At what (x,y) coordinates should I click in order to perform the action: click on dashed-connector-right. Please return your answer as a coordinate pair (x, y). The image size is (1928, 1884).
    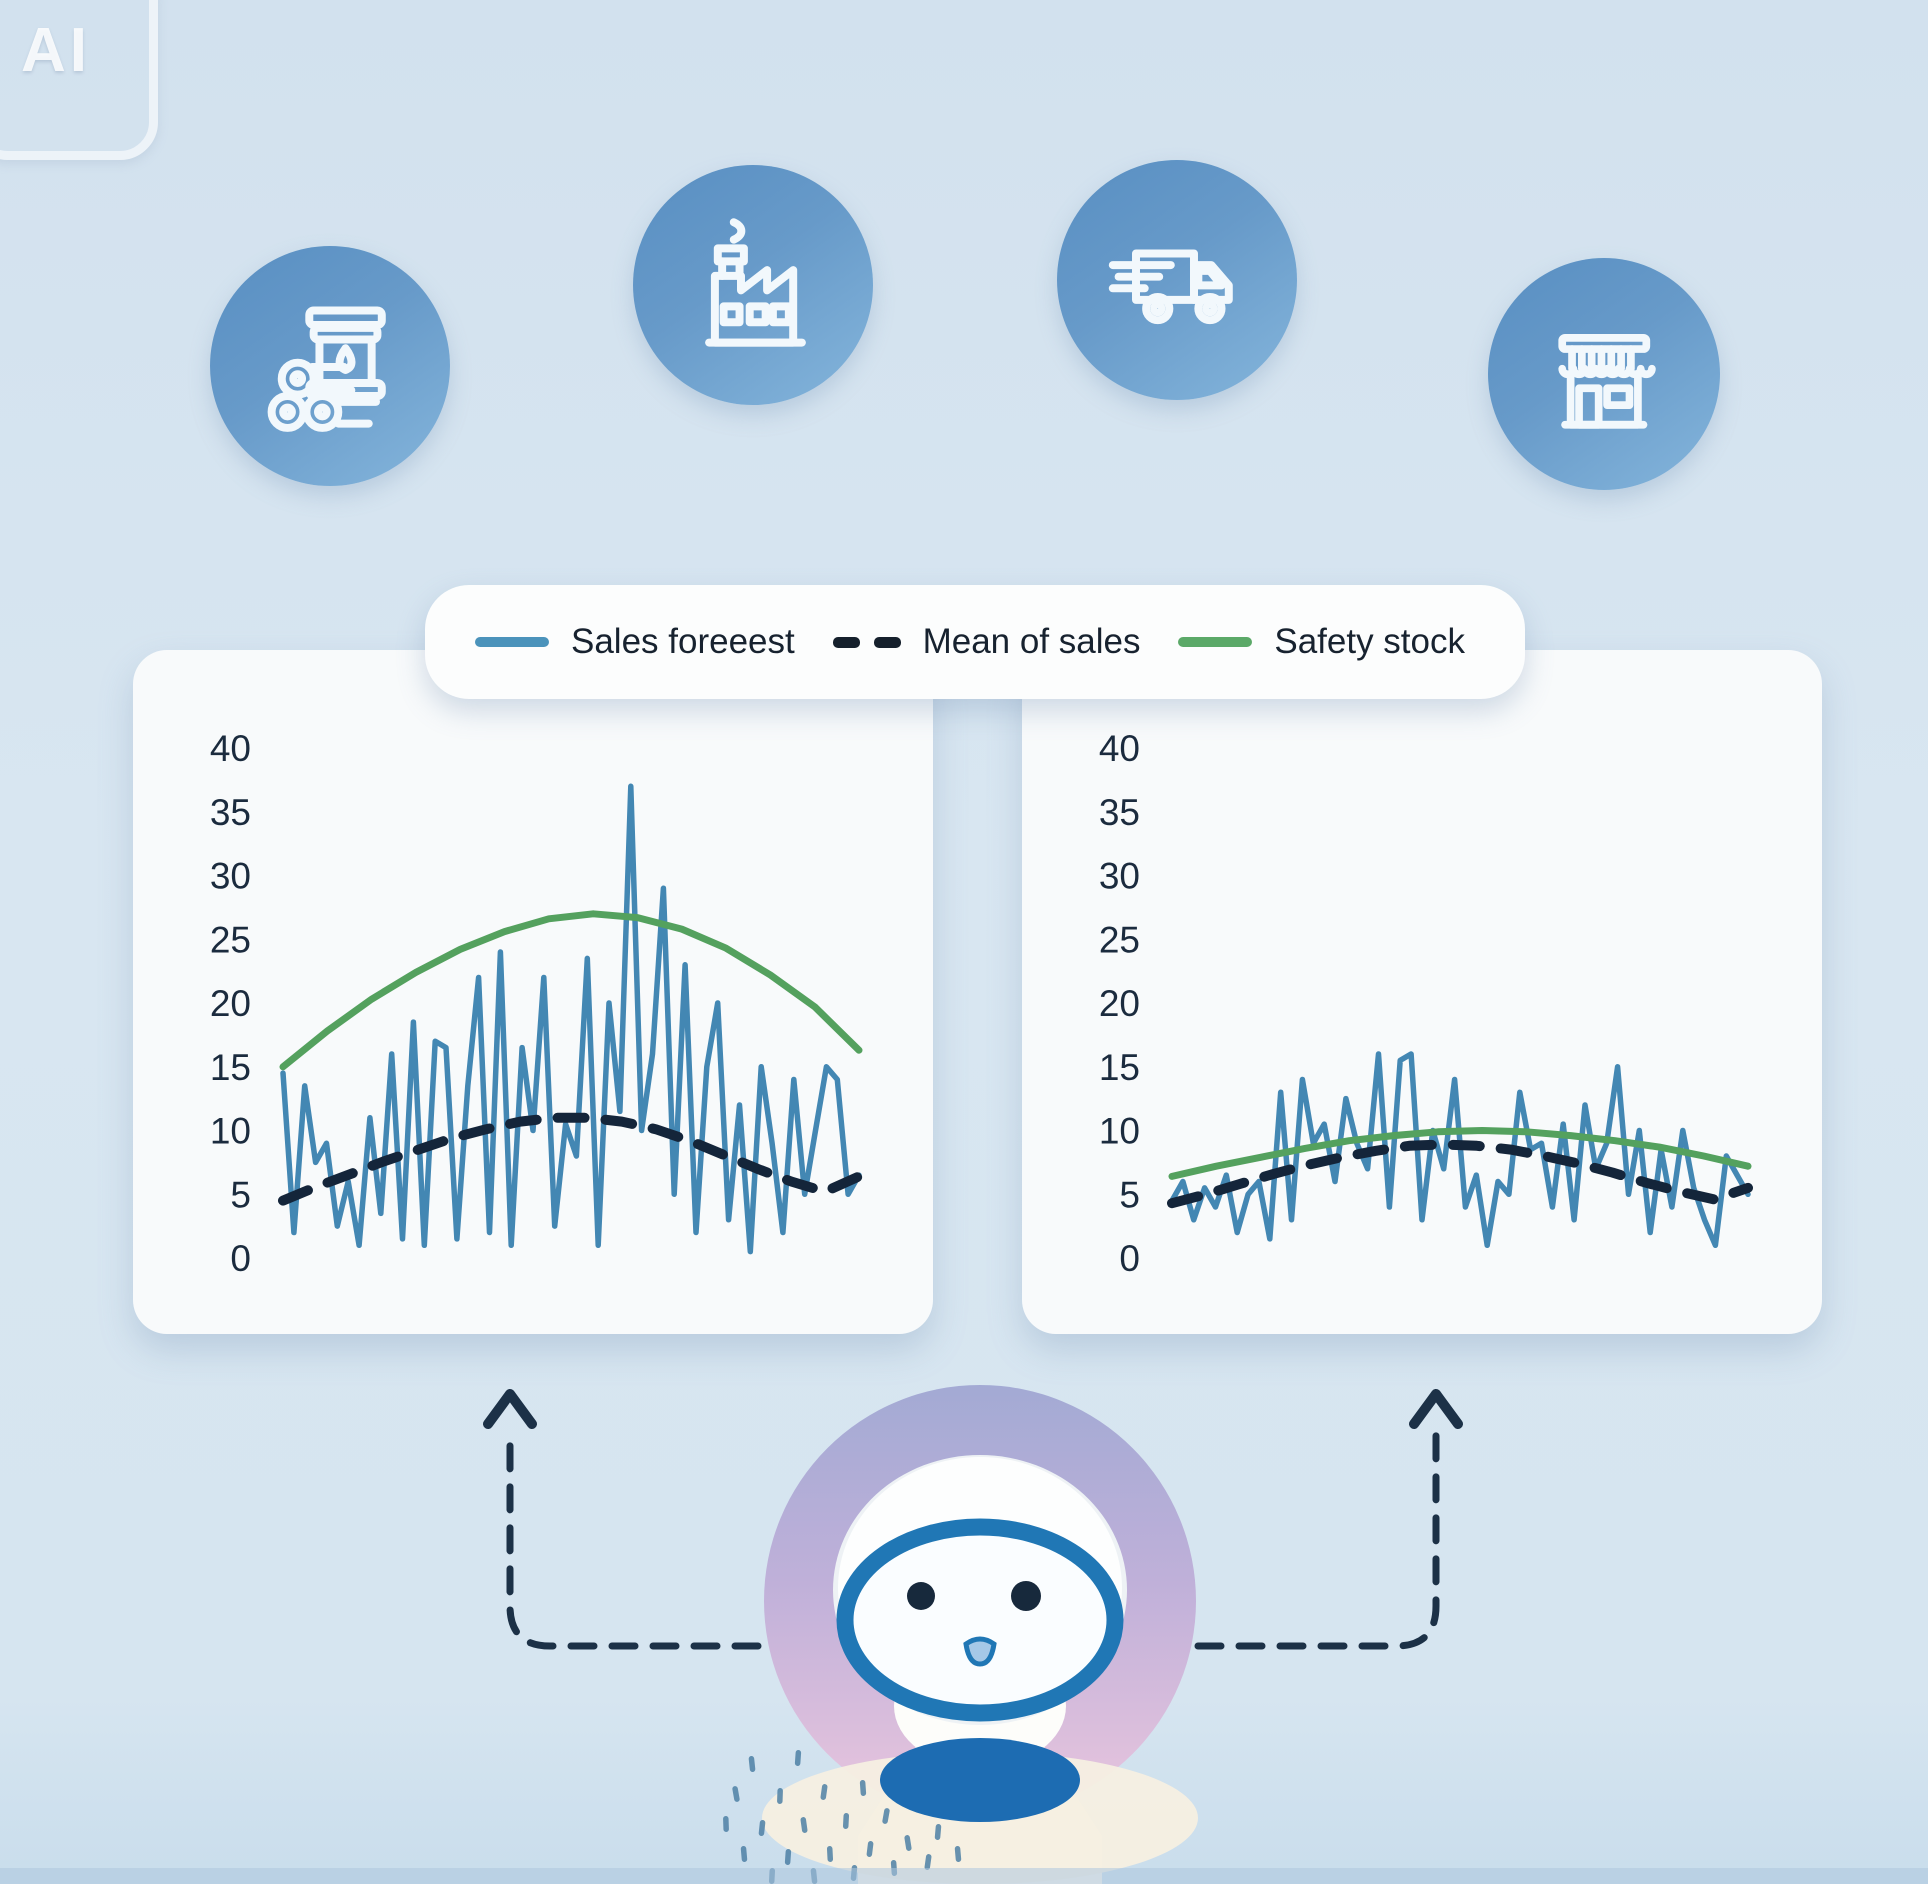
    Looking at the image, I should click on (1317, 1539).